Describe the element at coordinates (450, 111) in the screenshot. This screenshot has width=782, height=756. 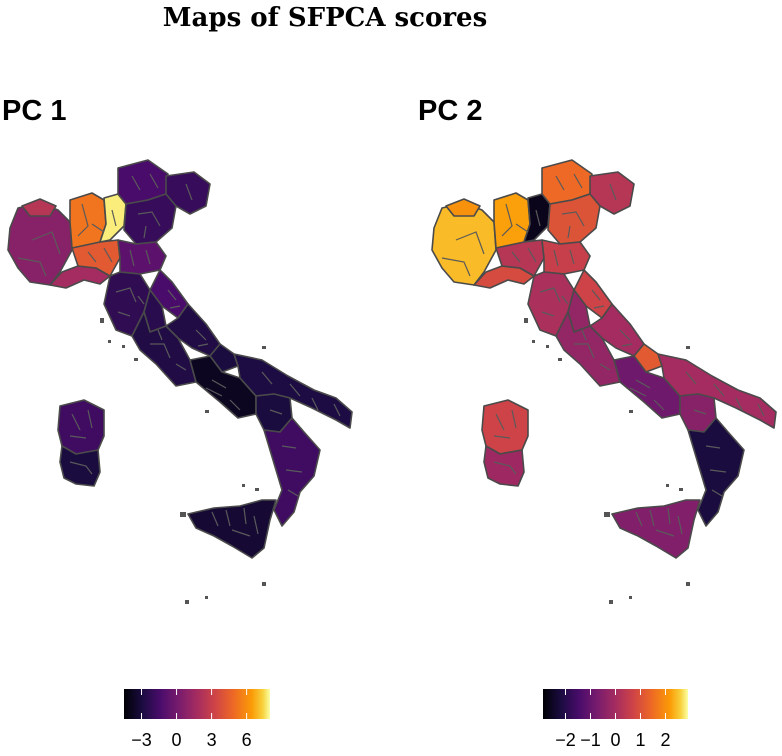
I see `panel-2-title: PC 2` at that location.